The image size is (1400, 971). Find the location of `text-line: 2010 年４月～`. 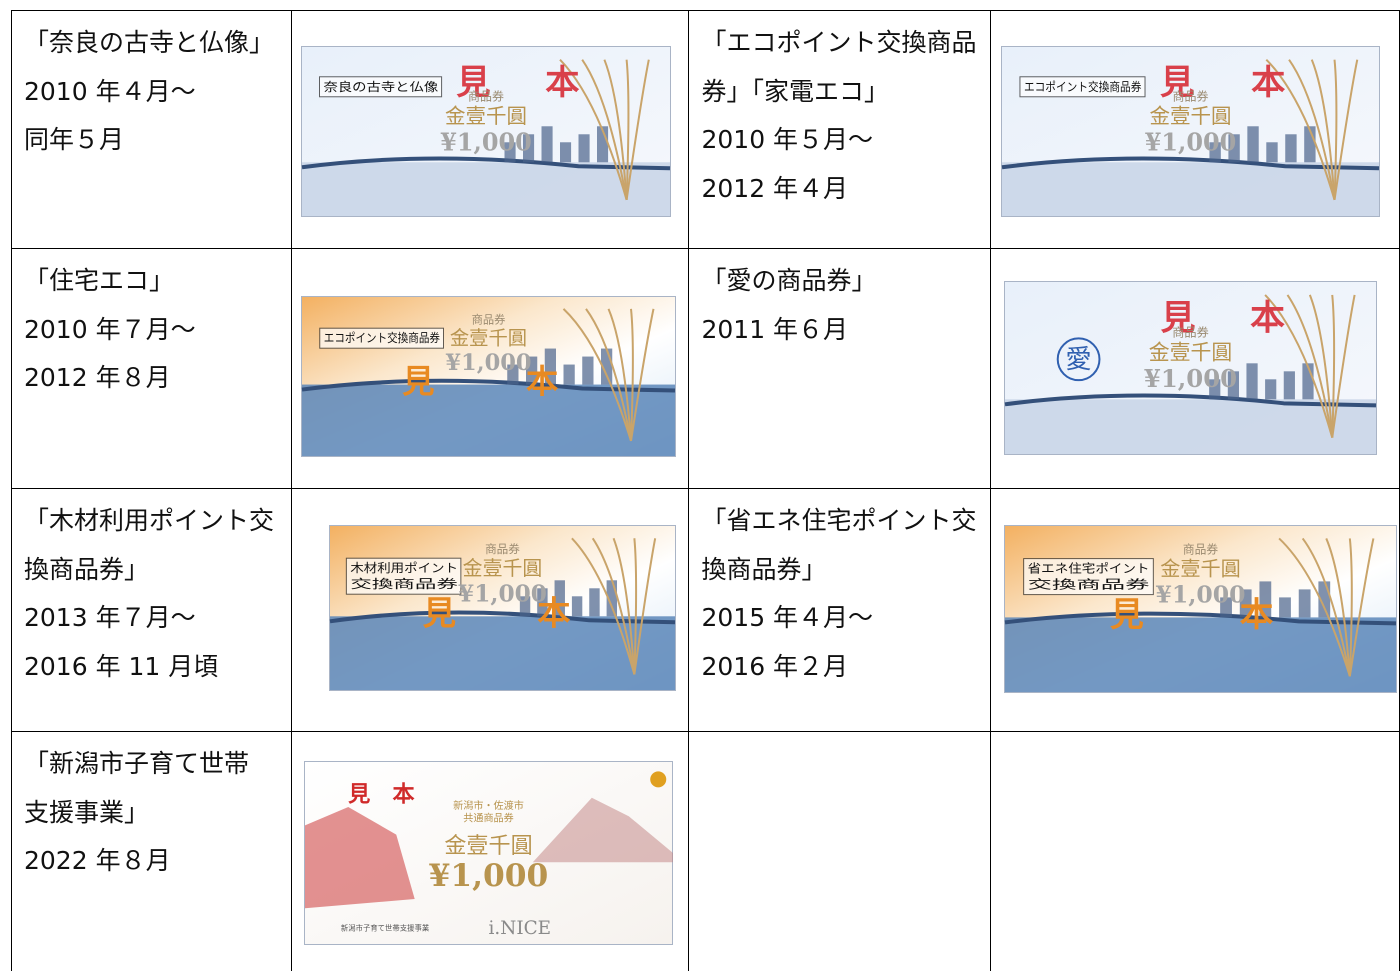

text-line: 2010 年４月～ is located at coordinates (110, 91).